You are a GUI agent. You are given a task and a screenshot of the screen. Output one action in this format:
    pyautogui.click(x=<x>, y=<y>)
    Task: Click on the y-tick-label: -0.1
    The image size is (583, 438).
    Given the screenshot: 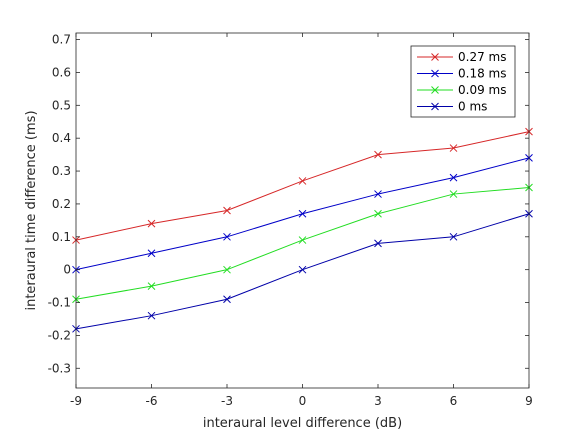 What is the action you would take?
    pyautogui.click(x=59, y=303)
    